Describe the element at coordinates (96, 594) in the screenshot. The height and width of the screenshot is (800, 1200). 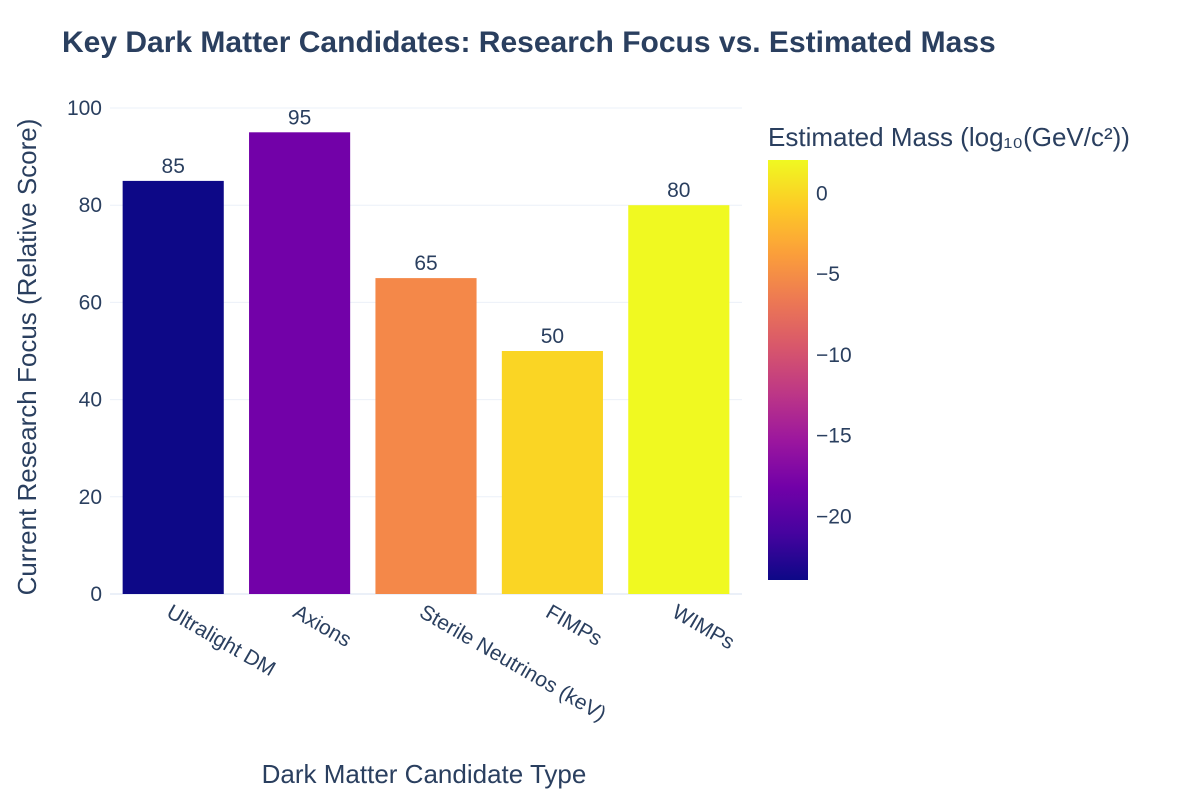
I see `y-tick-label: 0` at that location.